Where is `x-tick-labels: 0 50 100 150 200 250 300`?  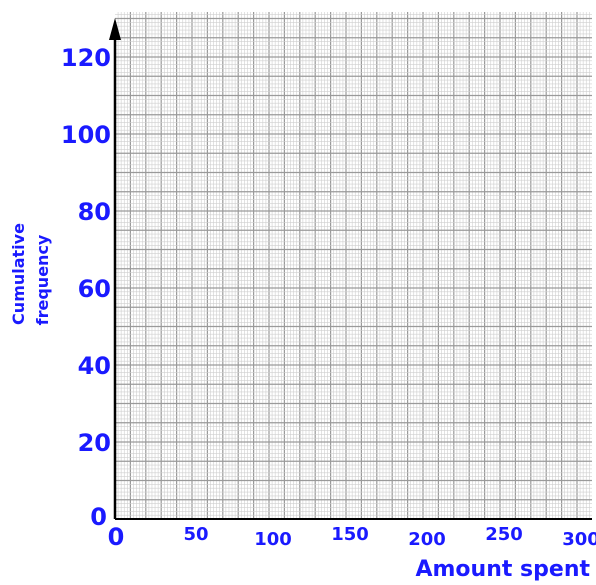
x-tick-labels: 0 50 100 150 200 250 300 is located at coordinates (352, 537).